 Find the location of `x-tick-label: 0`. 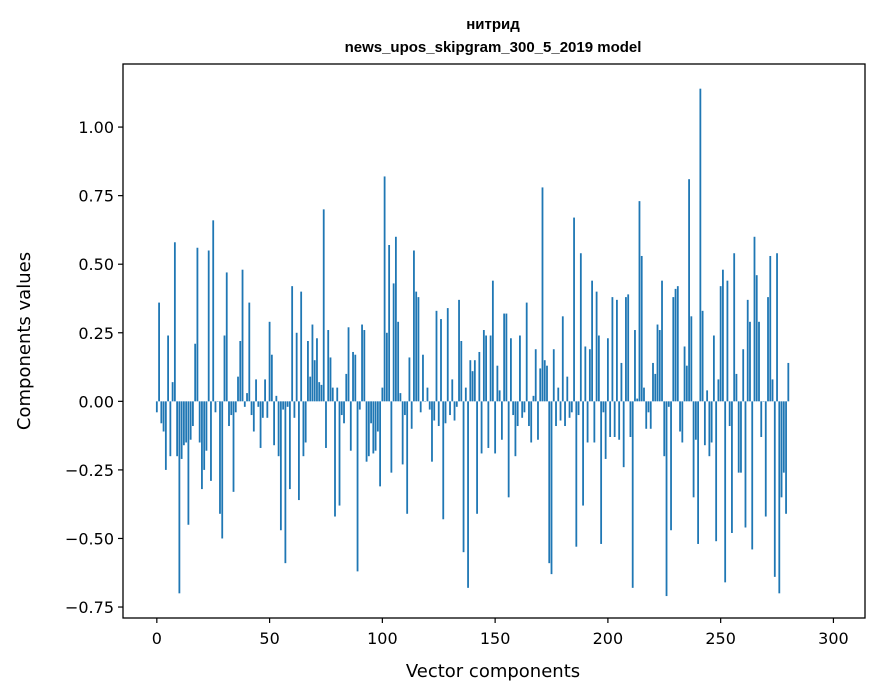

x-tick-label: 0 is located at coordinates (157, 638).